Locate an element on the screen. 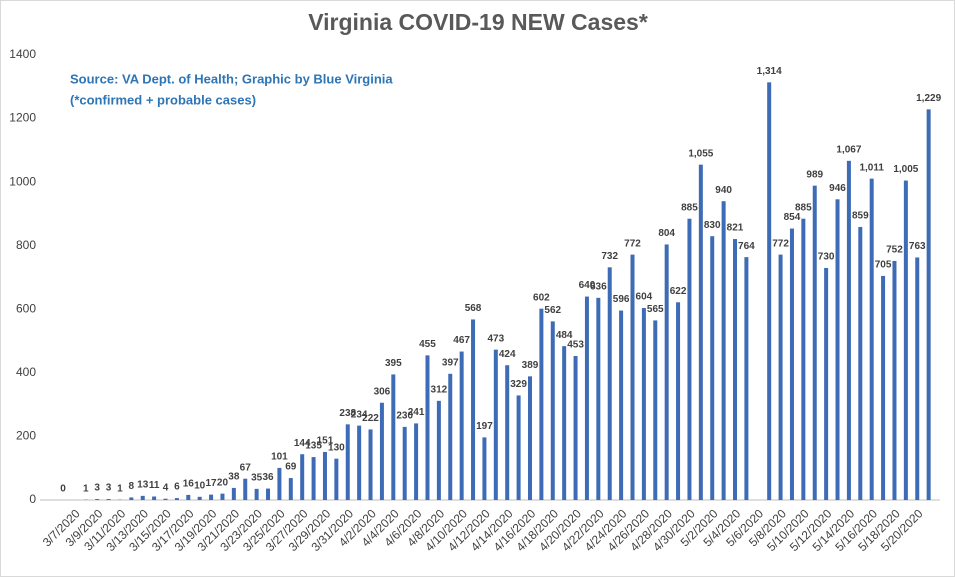 The width and height of the screenshot is (955, 577). data-label: 568 is located at coordinates (473, 308).